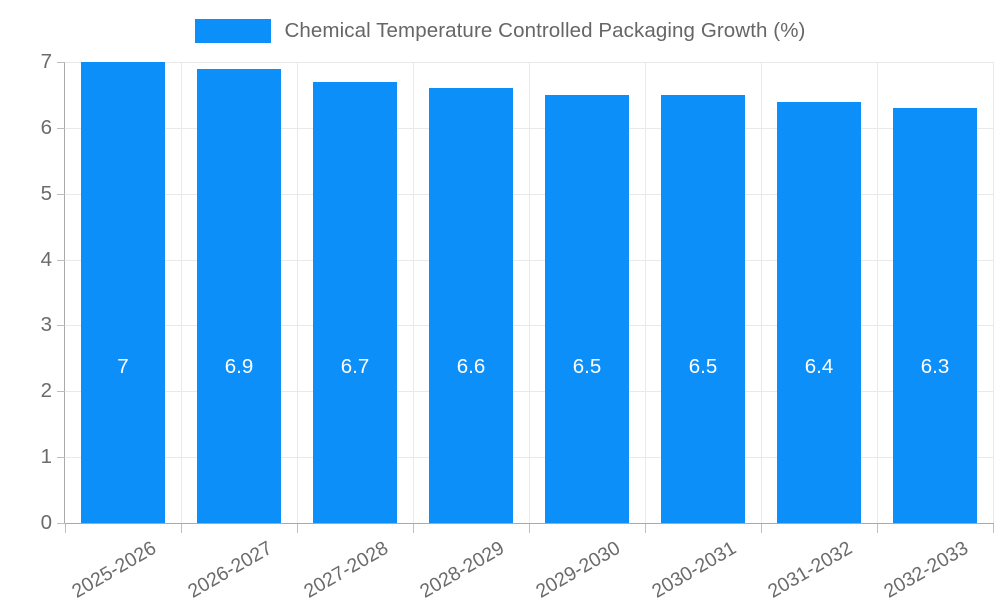 Image resolution: width=1000 pixels, height=604 pixels. I want to click on x-axis-tick-label: 2028-2029, so click(462, 570).